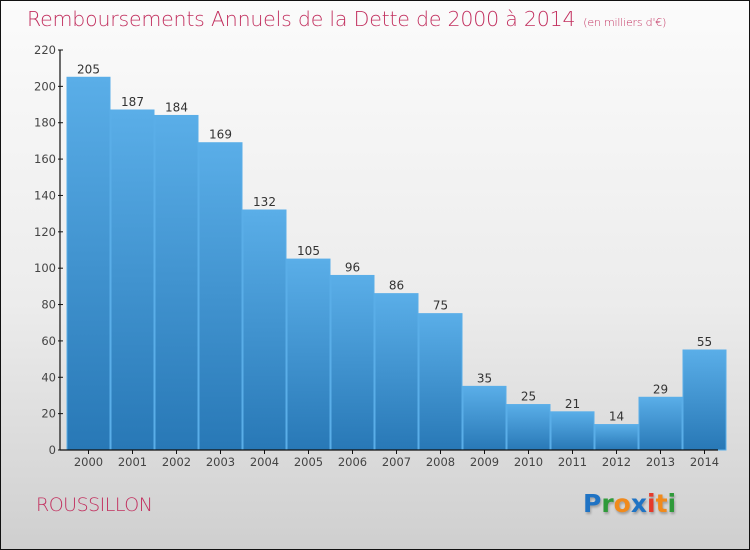  What do you see at coordinates (220, 135) in the screenshot?
I see `value-label-2003: 169` at bounding box center [220, 135].